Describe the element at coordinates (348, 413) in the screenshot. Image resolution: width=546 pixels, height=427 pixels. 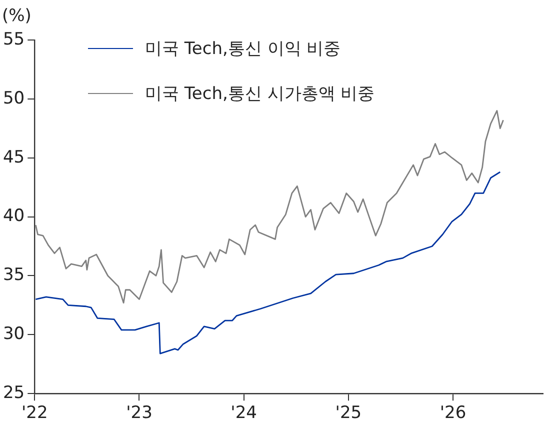
I see `x-tick-label: '25` at that location.